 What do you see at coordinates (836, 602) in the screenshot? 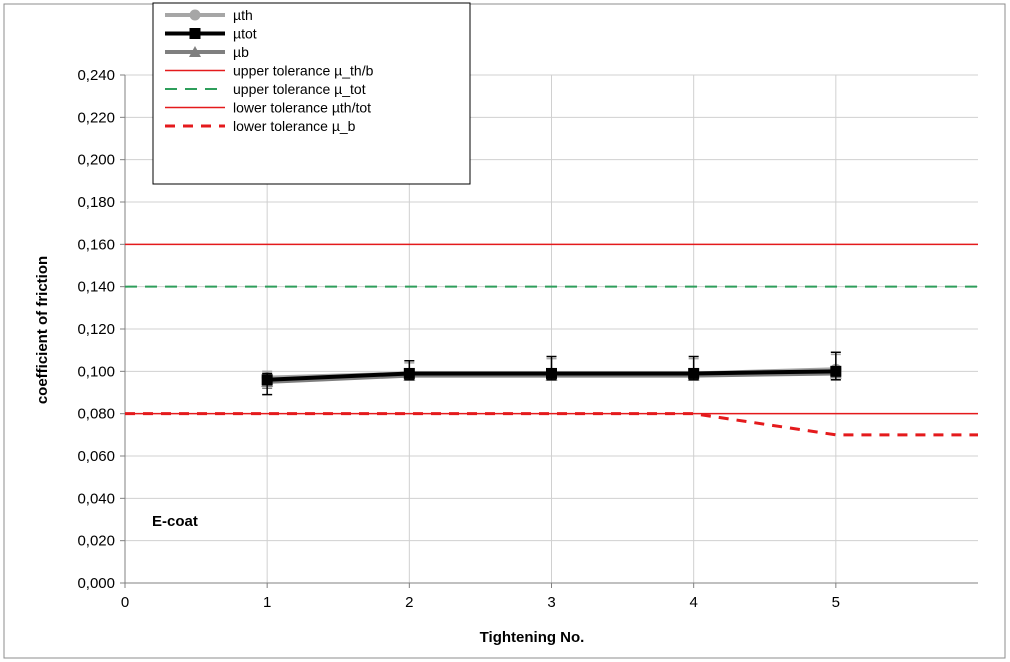
I see `x-tick-label: 5` at bounding box center [836, 602].